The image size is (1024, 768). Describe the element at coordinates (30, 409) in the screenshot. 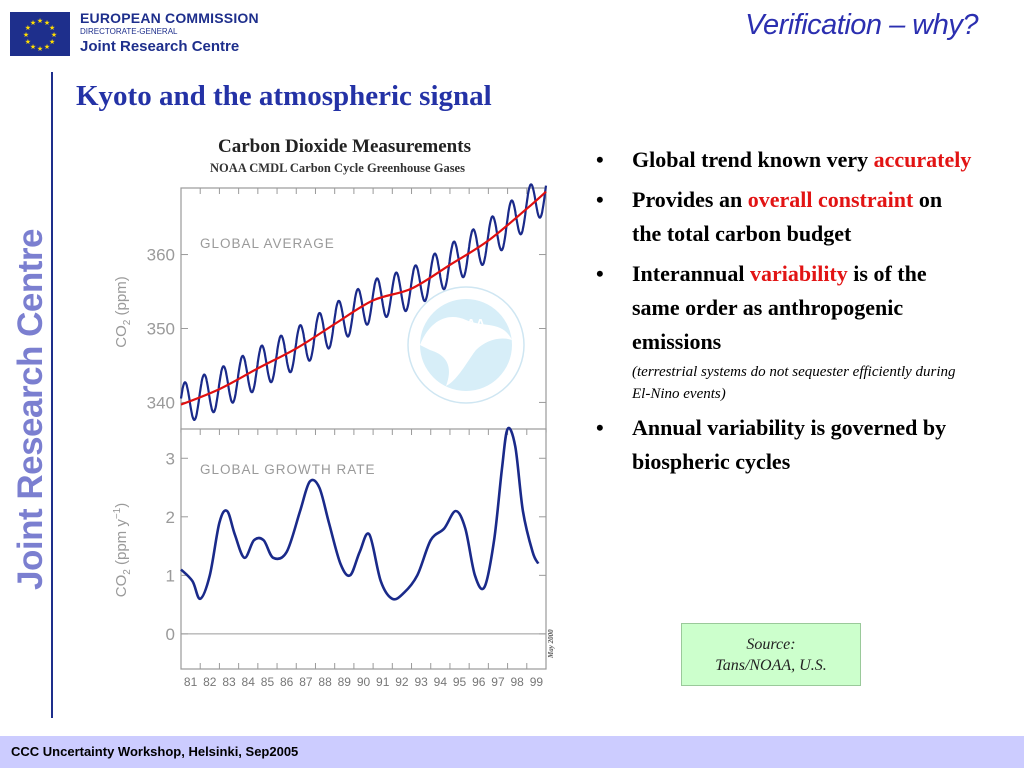

I see `vertical-brand: Joint Research Centre` at that location.